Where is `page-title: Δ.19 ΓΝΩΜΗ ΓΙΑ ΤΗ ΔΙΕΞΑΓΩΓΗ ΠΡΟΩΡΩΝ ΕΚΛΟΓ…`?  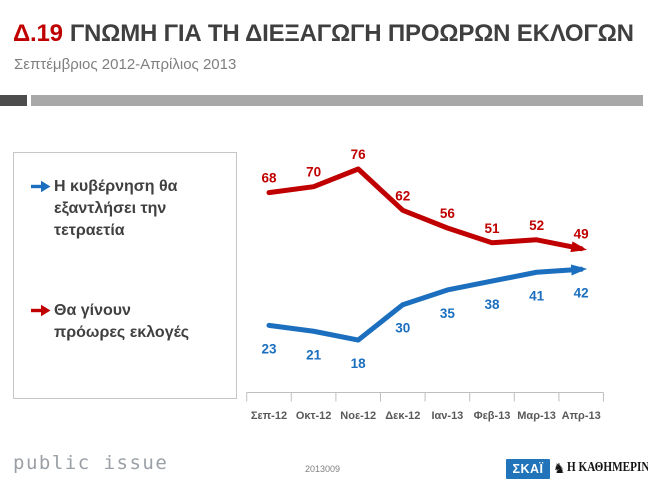
page-title: Δ.19 ΓΝΩΜΗ ΓΙΑ ΤΗ ΔΙΕΞΑΓΩΓΗ ΠΡΟΩΡΩΝ ΕΚΛΟΓ… is located at coordinates (323, 34).